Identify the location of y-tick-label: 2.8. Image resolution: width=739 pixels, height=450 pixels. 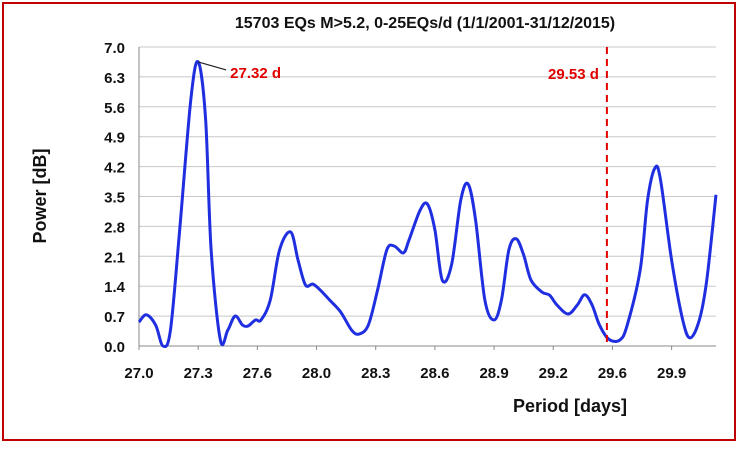
(114, 227).